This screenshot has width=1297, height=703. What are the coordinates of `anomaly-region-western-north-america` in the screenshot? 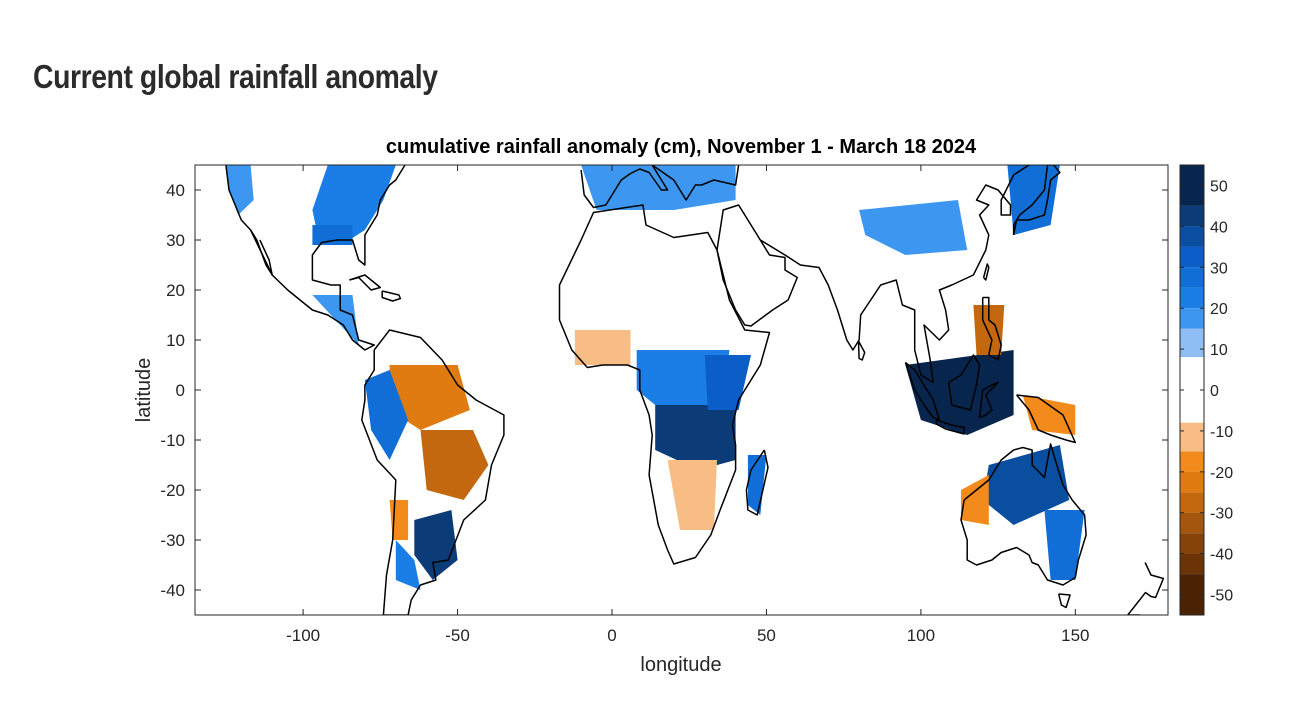 It's located at (239, 190).